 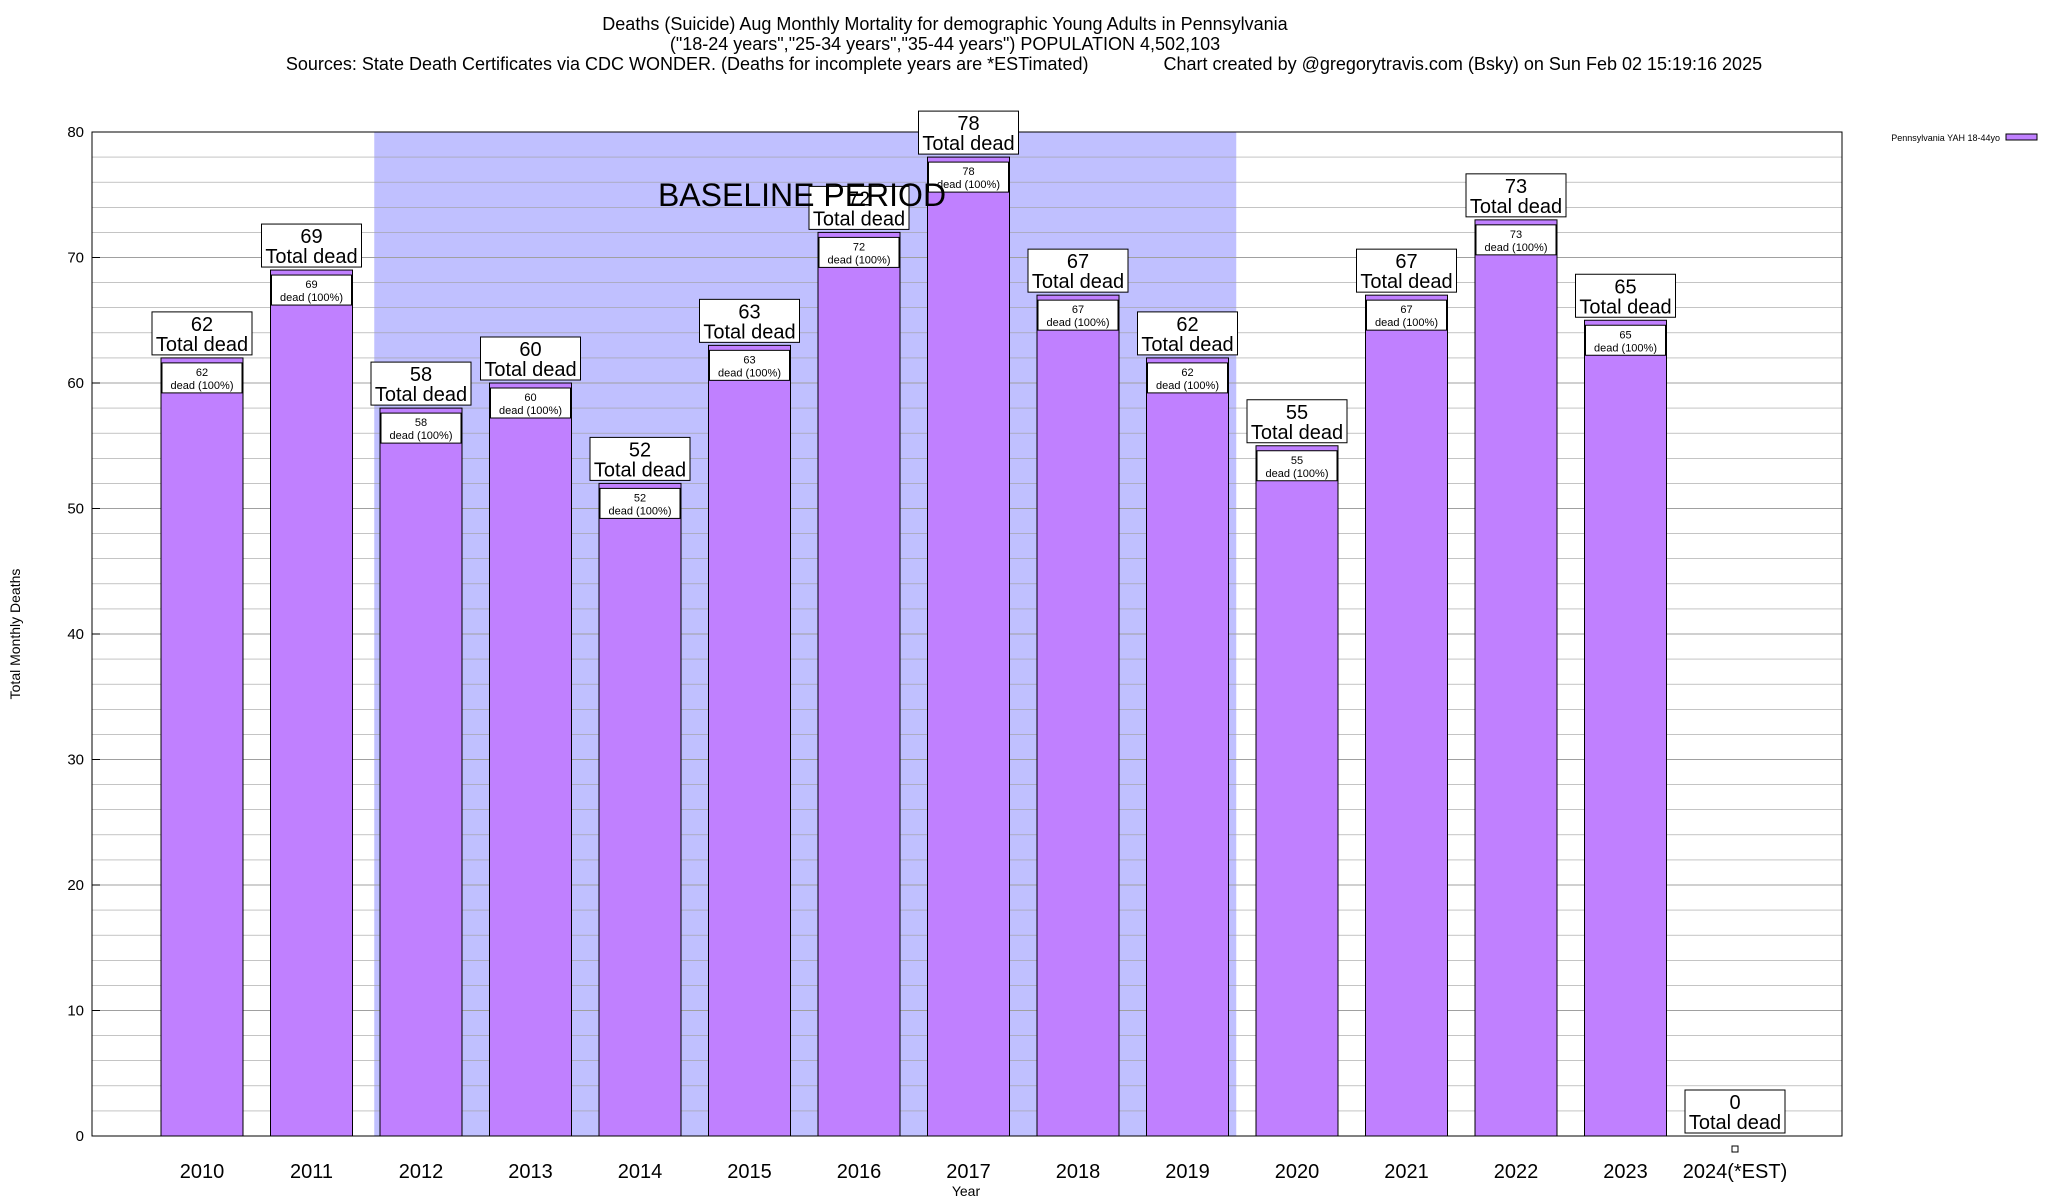 What do you see at coordinates (1406, 1172) in the screenshot?
I see `x-tick-label: 2021` at bounding box center [1406, 1172].